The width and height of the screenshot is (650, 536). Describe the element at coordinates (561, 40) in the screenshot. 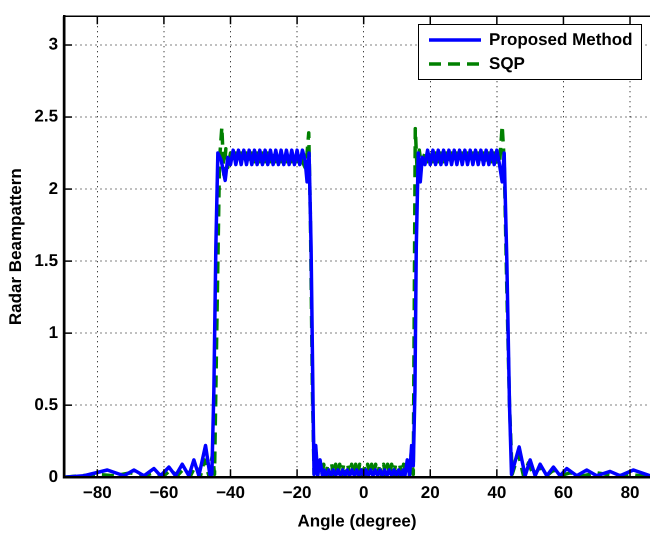

I see `legend-label: Proposed Method` at that location.